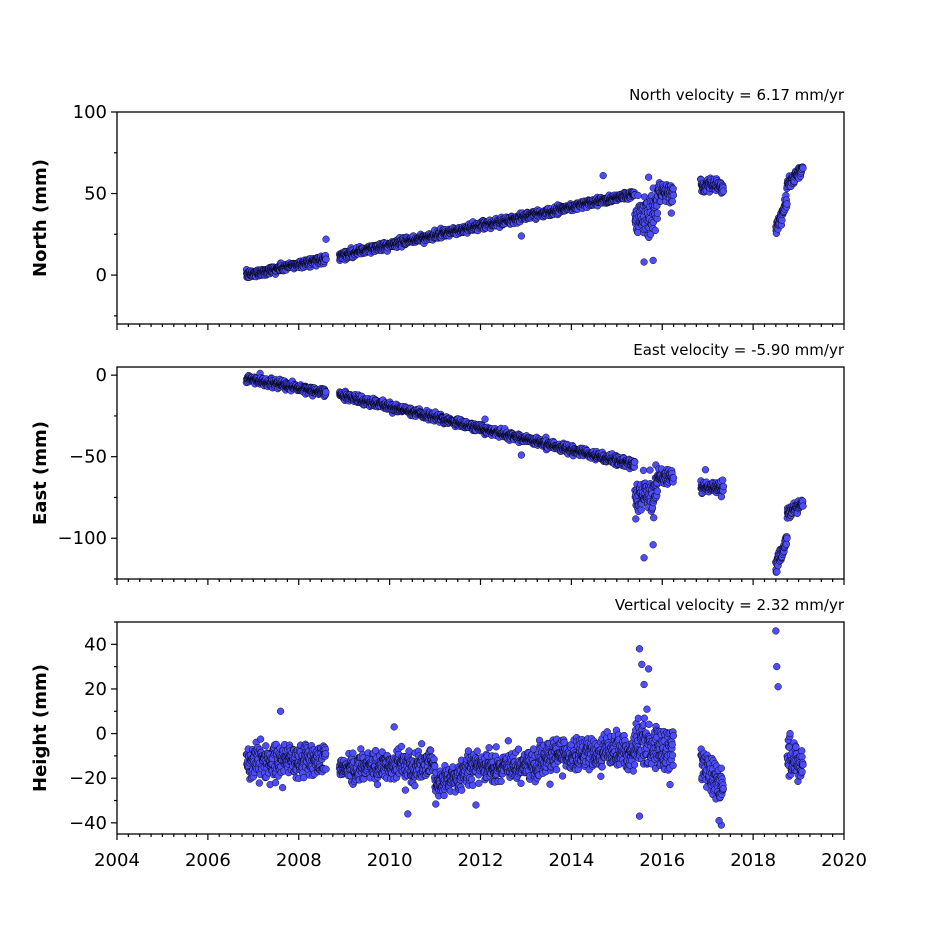 The width and height of the screenshot is (937, 937). What do you see at coordinates (90, 112) in the screenshot?
I see `y-tick-label: 100` at bounding box center [90, 112].